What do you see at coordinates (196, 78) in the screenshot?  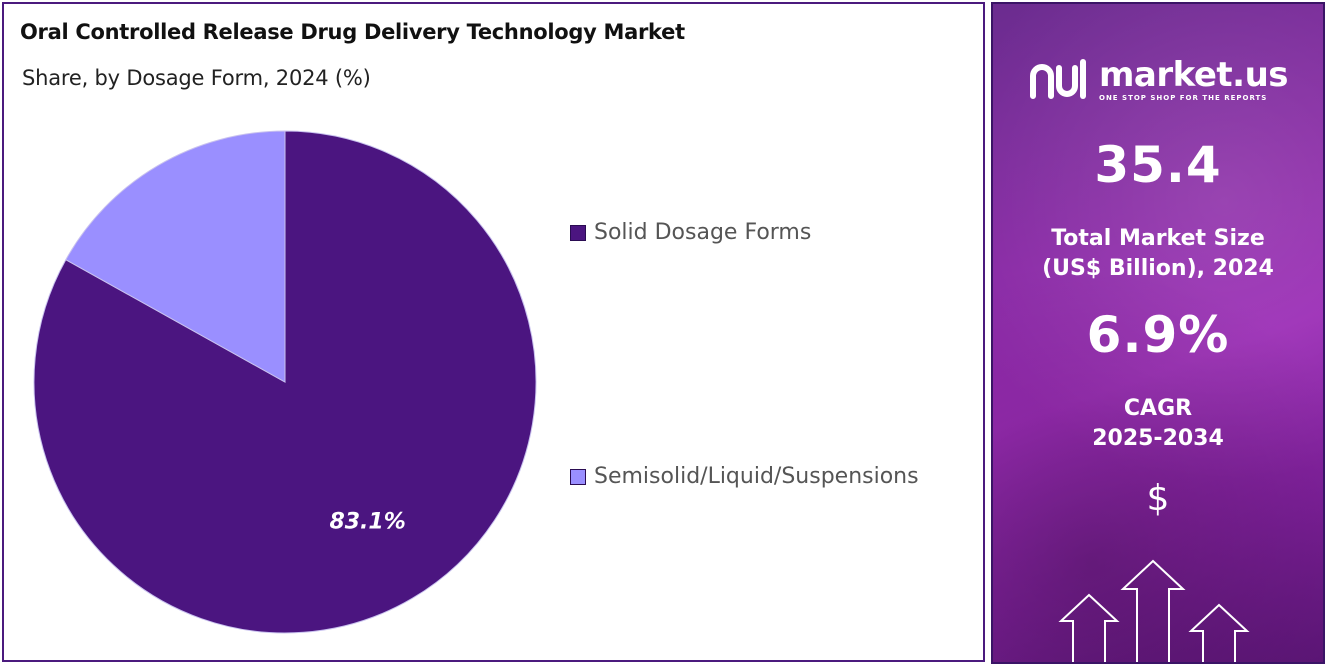 I see `chart-subtitle: Share, by Dosage Form, 2024 (%)` at bounding box center [196, 78].